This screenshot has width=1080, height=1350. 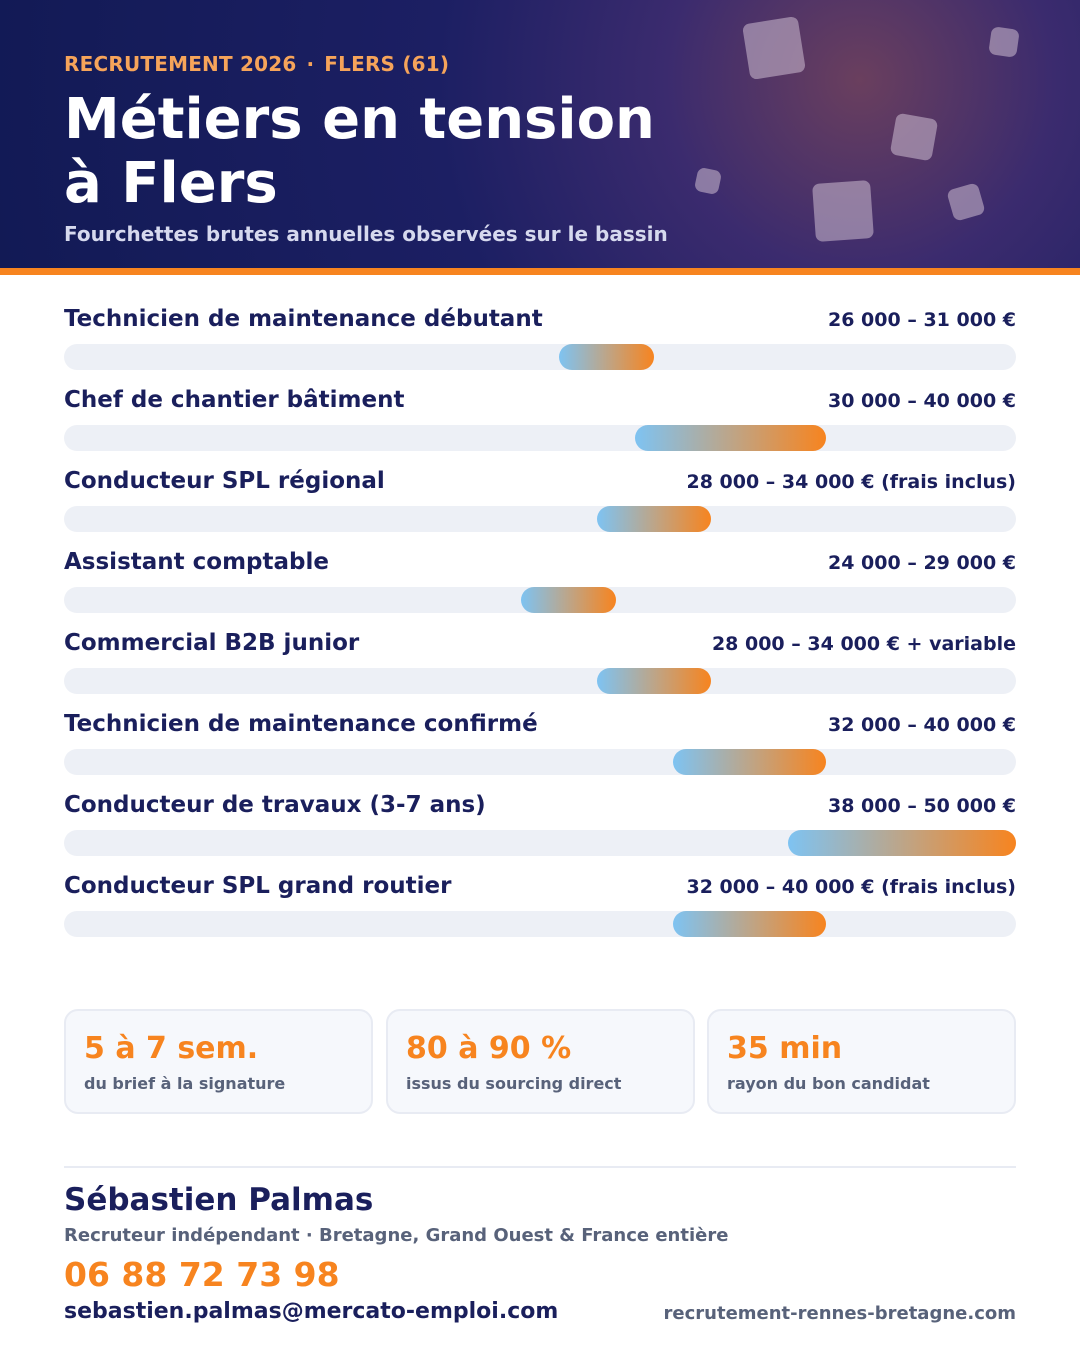 I want to click on contact-phone: 06 88 72 73 98, so click(x=202, y=1274).